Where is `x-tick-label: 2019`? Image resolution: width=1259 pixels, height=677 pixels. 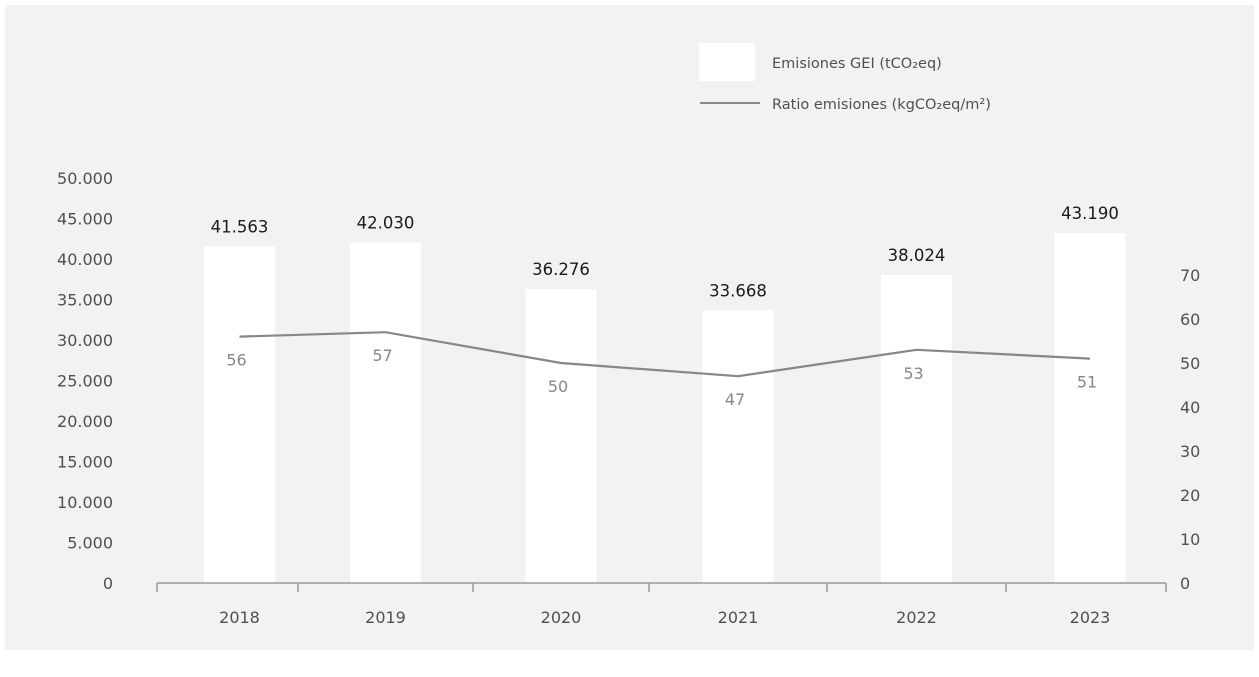
x-tick-label: 2019 is located at coordinates (385, 617).